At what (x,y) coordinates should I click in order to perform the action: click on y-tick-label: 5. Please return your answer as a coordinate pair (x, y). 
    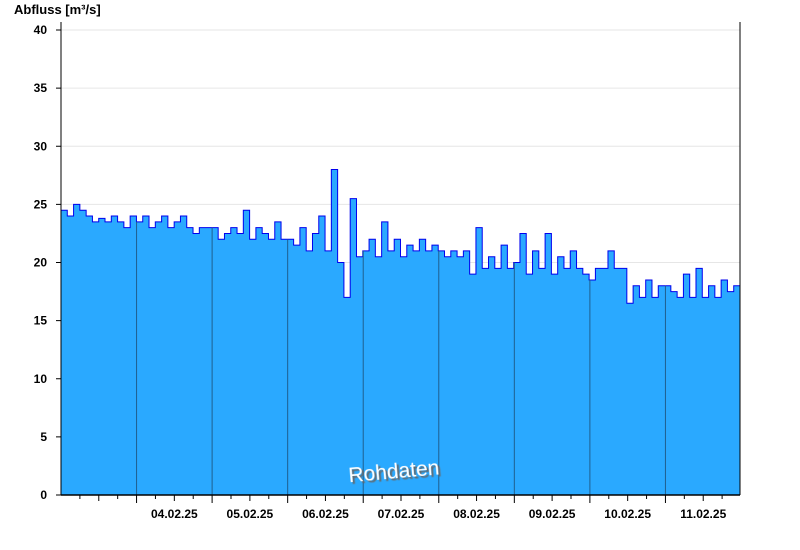
    Looking at the image, I should click on (43, 437).